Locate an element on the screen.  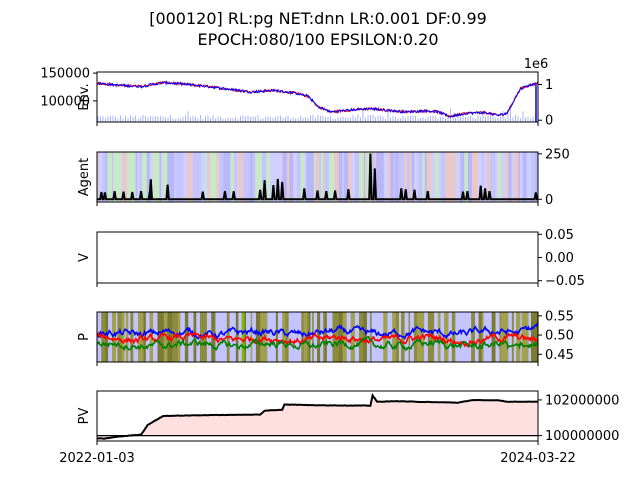
y-axis-label: Env. is located at coordinates (84, 96).